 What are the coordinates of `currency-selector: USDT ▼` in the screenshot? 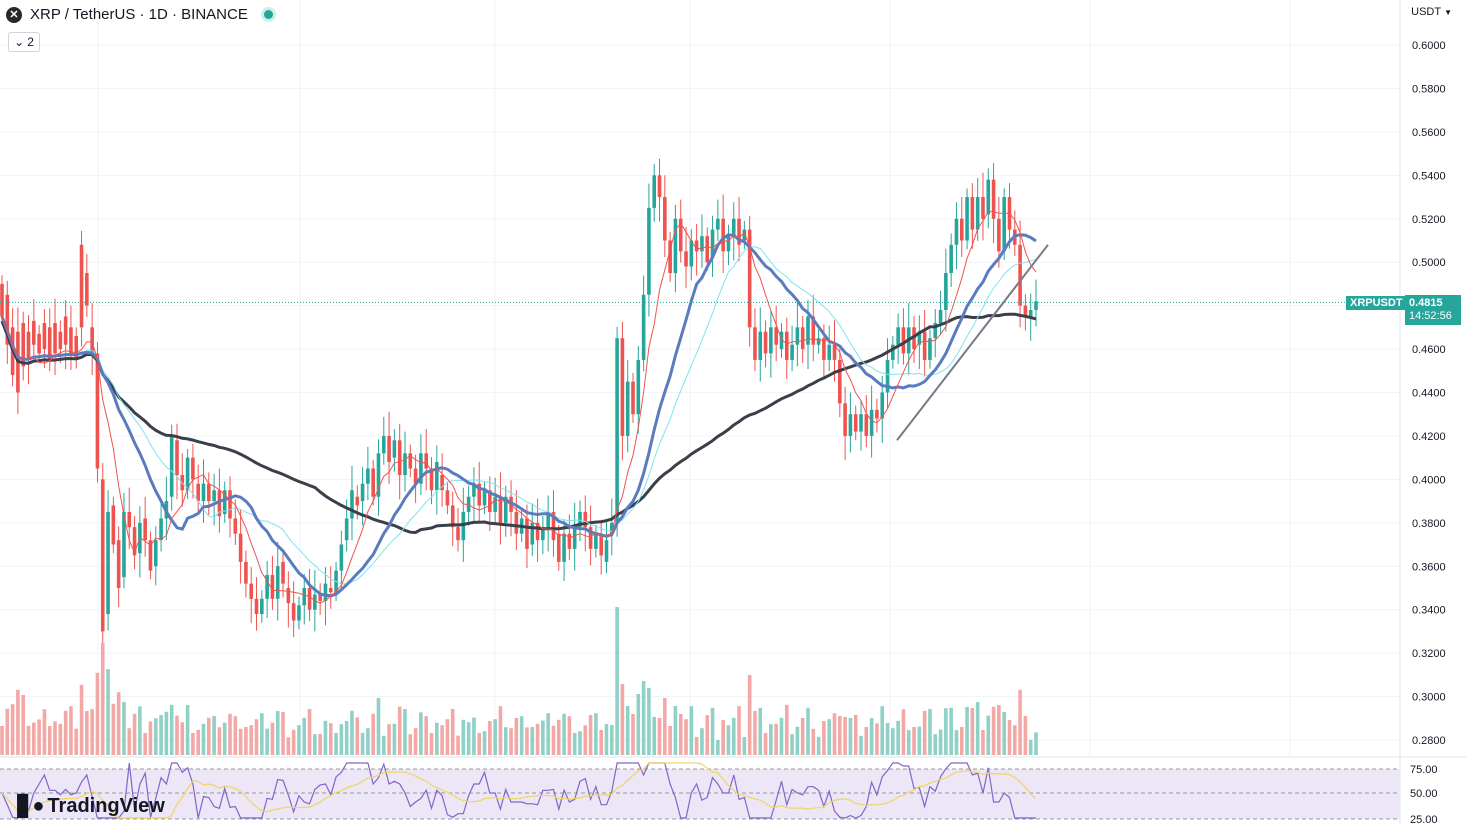 It's located at (1431, 12).